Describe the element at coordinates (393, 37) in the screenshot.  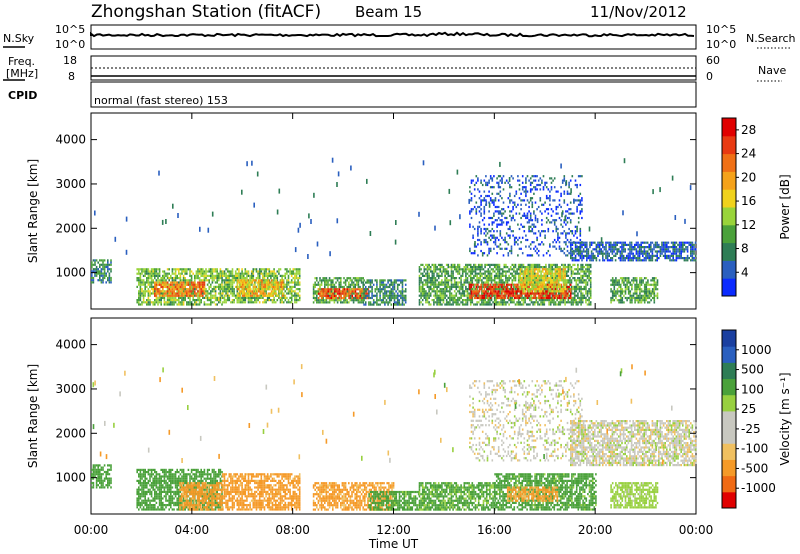
I see `noise-strip-frame` at that location.